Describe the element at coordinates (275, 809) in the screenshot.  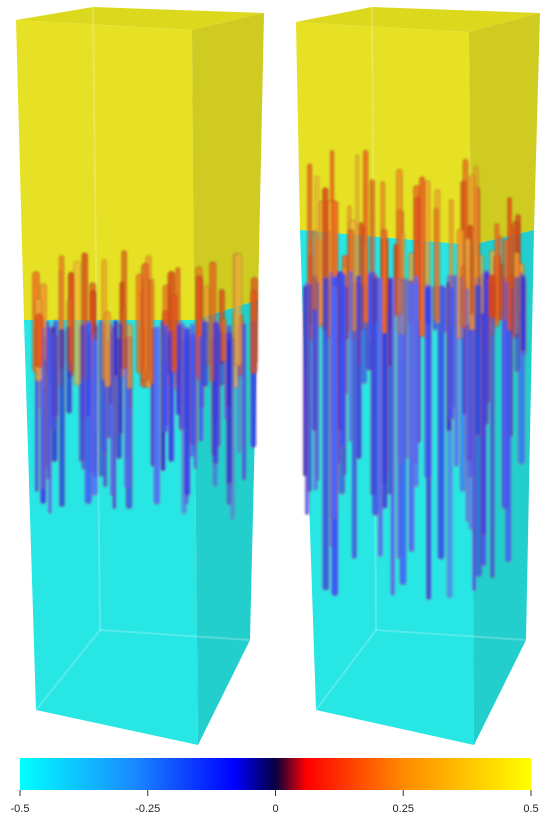
I see `colorbar-tick-label: 0` at that location.